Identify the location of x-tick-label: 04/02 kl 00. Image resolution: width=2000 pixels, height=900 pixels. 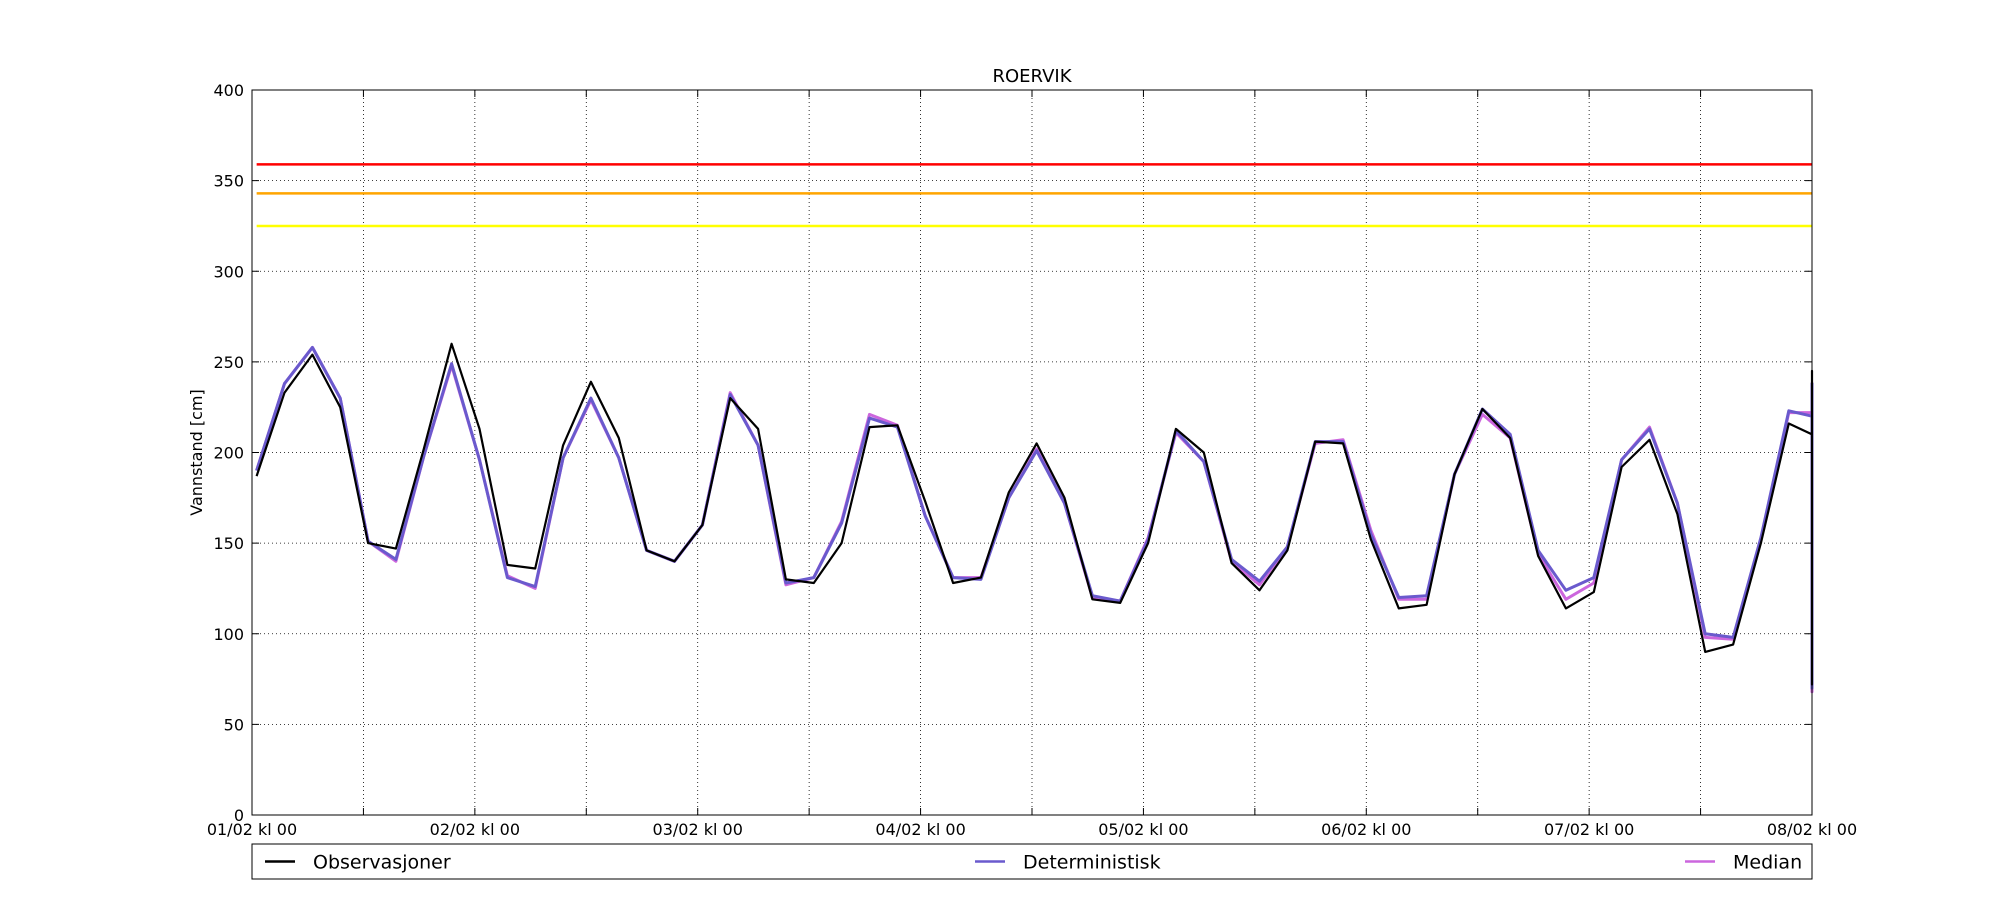
(920, 829).